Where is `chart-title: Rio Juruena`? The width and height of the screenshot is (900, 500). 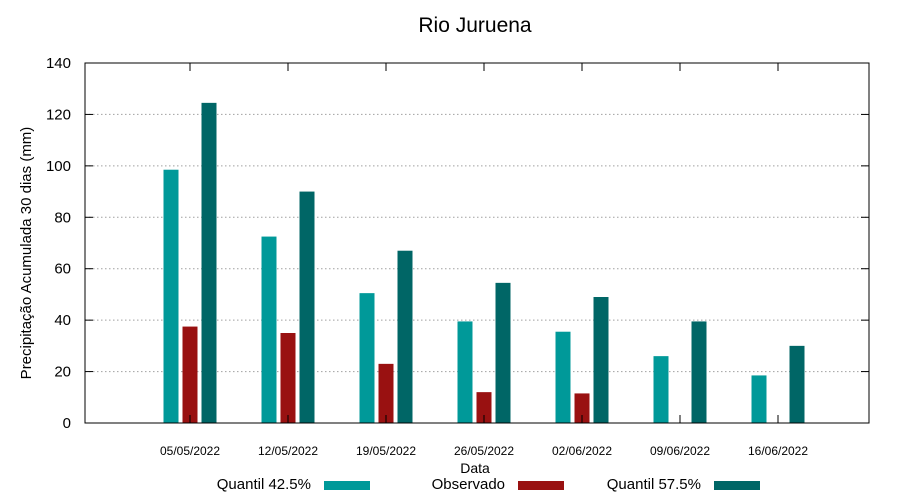
chart-title: Rio Juruena is located at coordinates (475, 25).